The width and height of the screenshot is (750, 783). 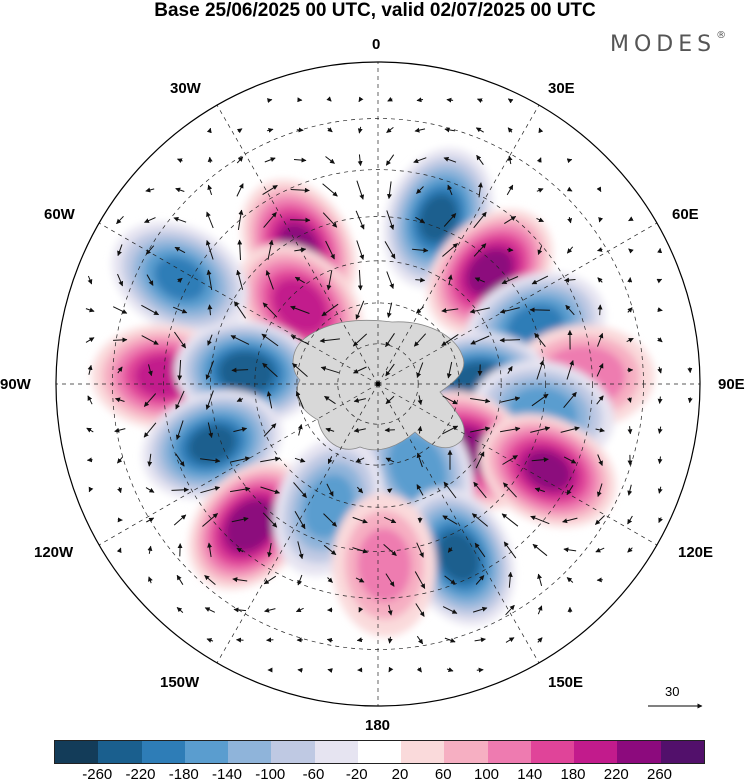 I want to click on lon-label-60w: 60W, so click(x=59, y=214).